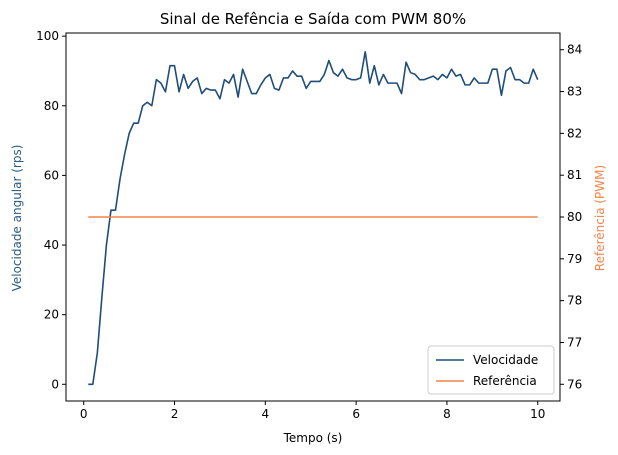 The height and width of the screenshot is (455, 618). I want to click on x-tick-label: 2, so click(175, 414).